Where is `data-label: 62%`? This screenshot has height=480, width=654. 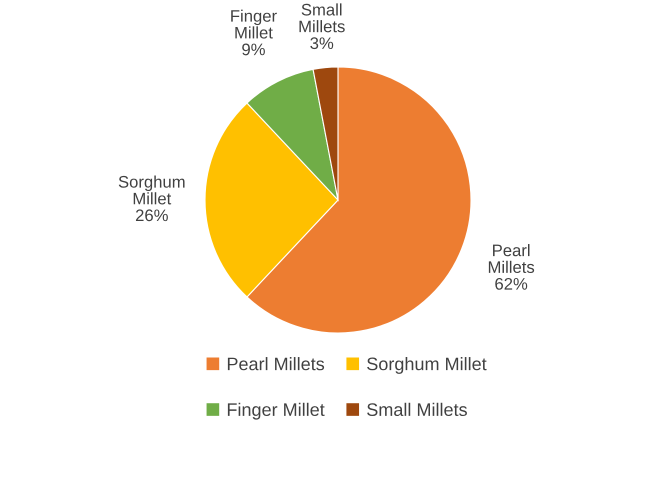 data-label: 62% is located at coordinates (511, 284).